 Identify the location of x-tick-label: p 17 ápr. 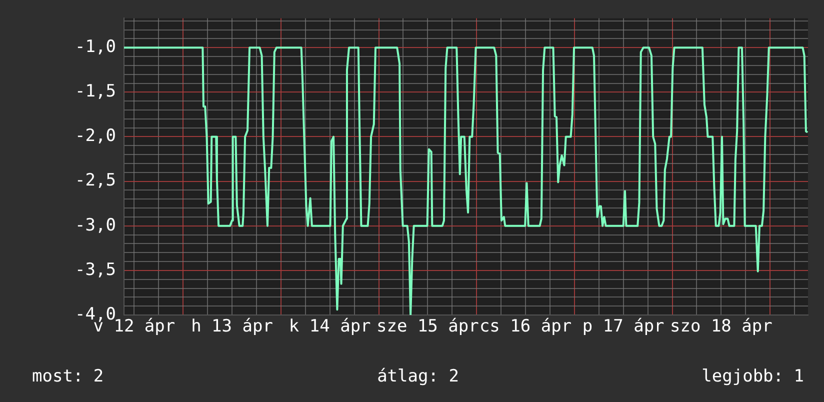
(623, 326).